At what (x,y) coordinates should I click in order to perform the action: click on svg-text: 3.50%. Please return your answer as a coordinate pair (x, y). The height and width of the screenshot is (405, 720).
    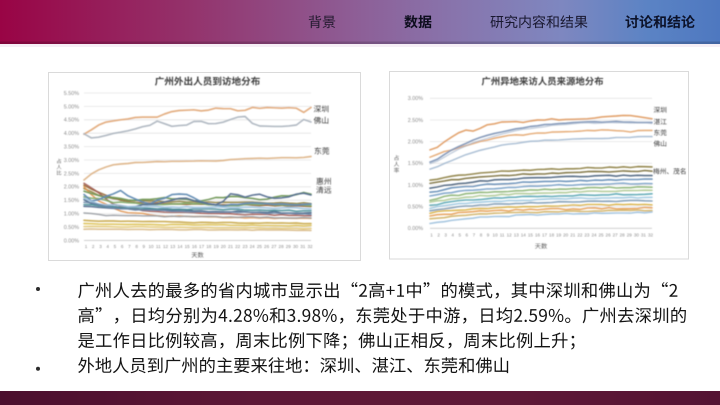
    Looking at the image, I should click on (71, 148).